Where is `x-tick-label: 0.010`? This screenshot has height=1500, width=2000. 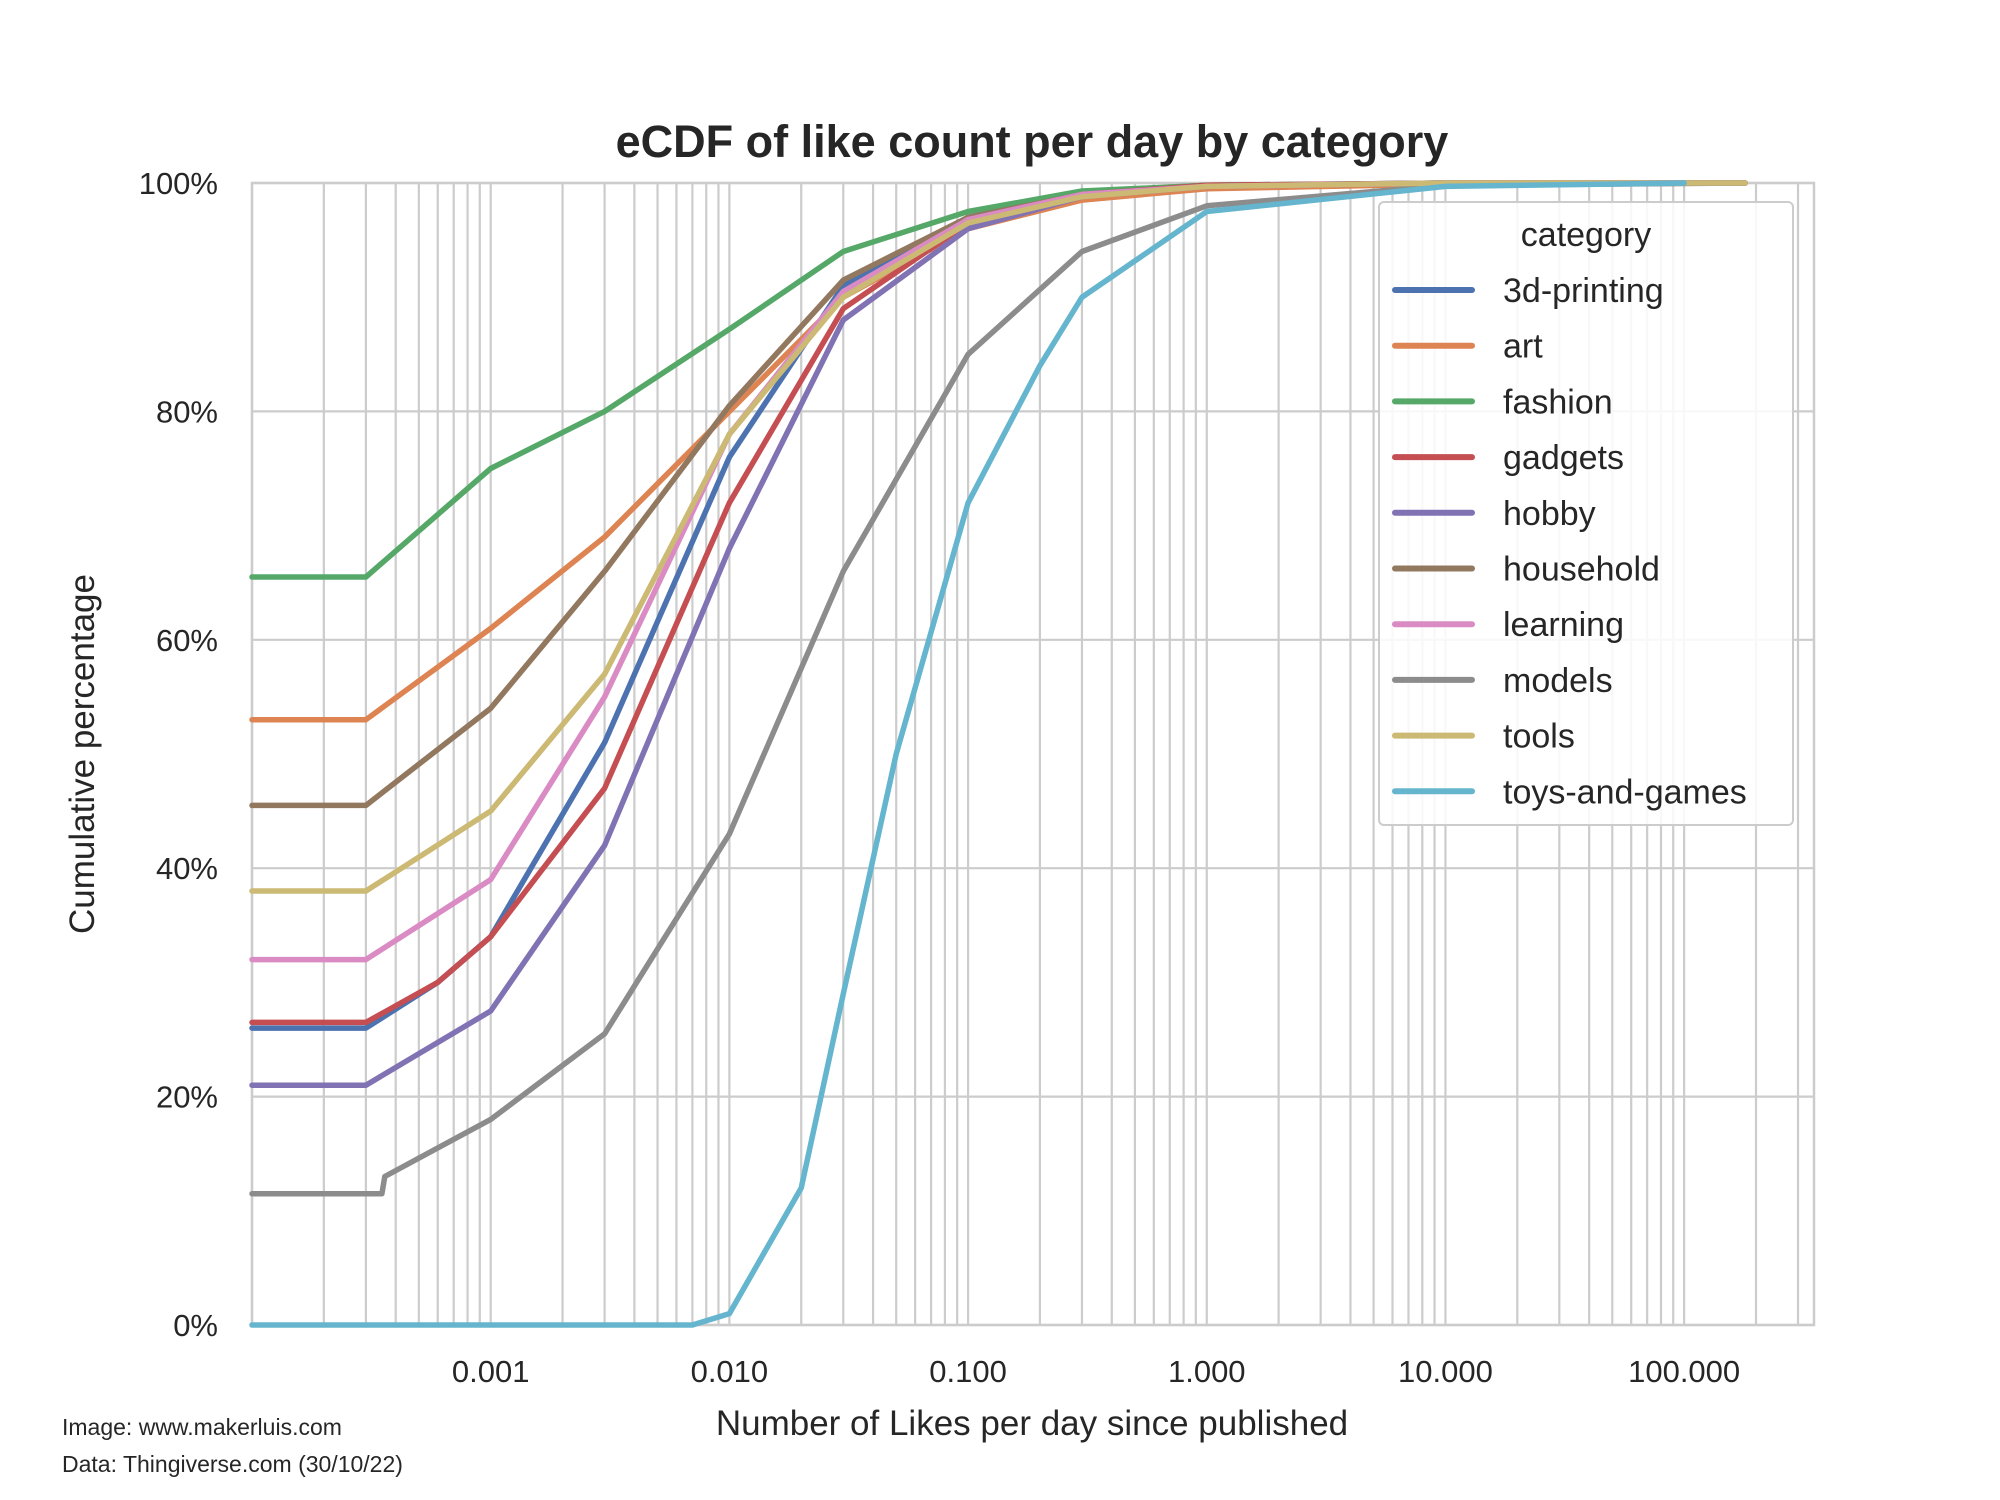
x-tick-label: 0.010 is located at coordinates (730, 1371).